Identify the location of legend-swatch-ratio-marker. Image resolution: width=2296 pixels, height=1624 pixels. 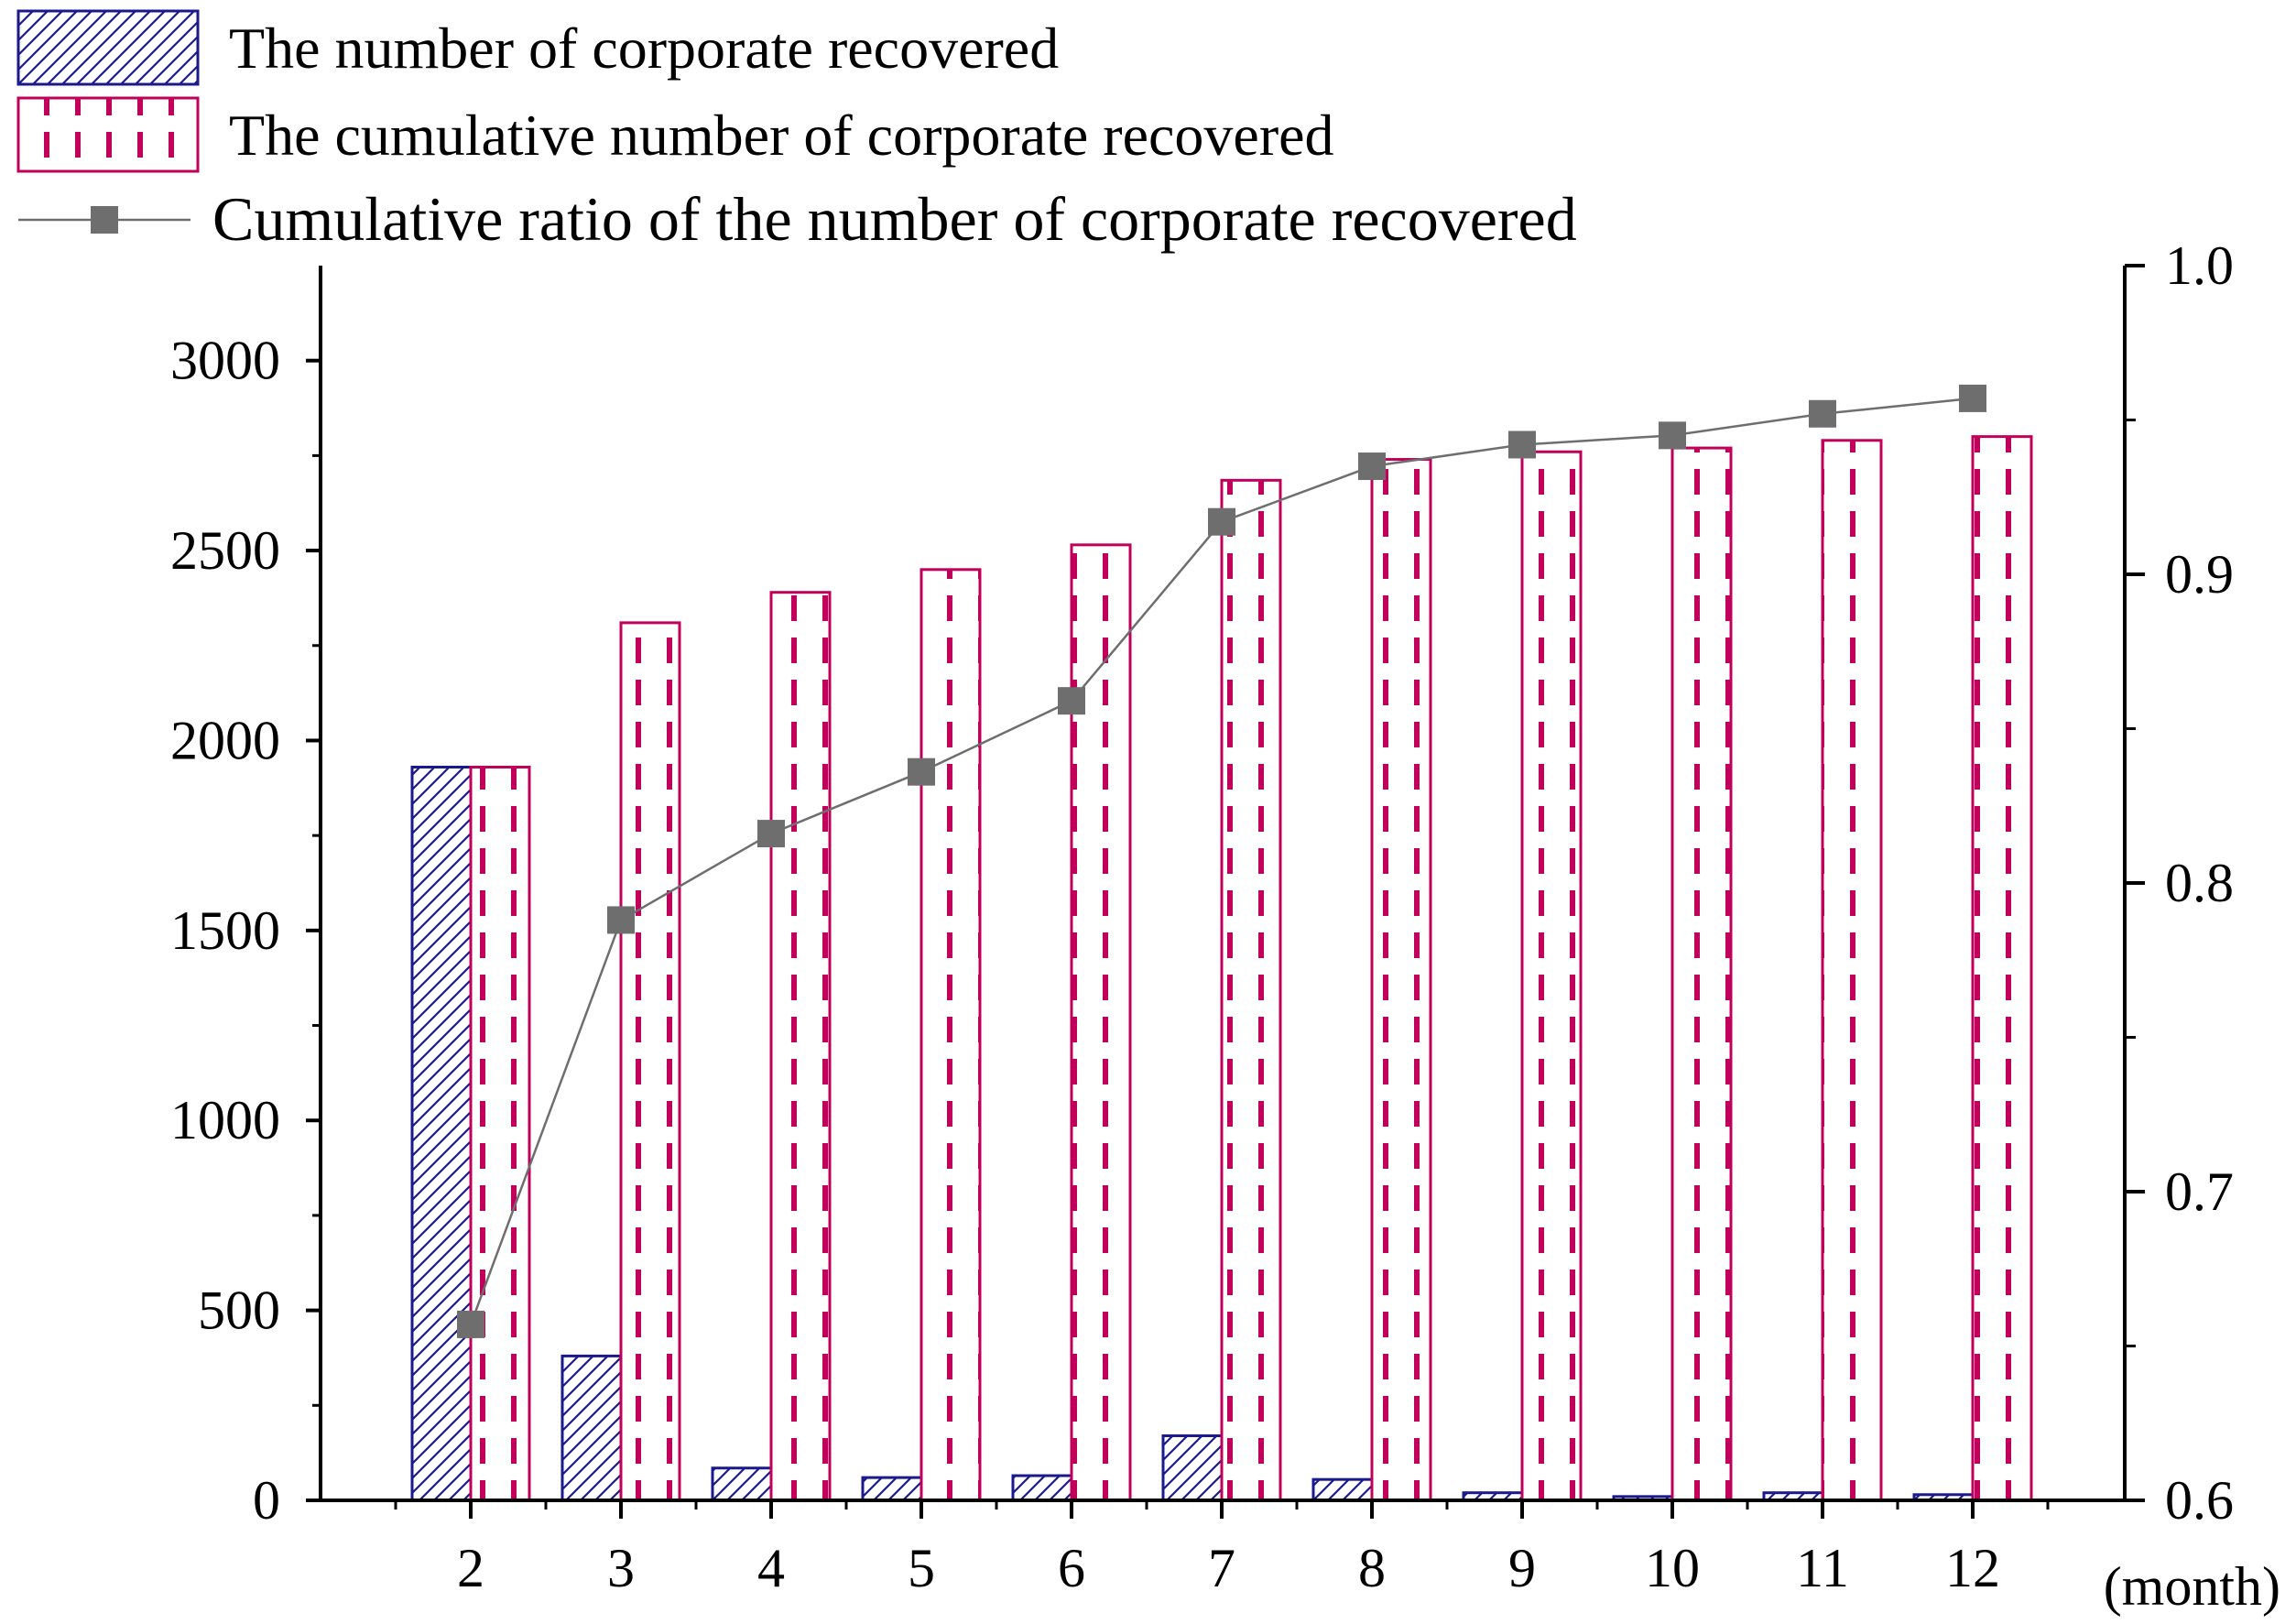
(104, 220).